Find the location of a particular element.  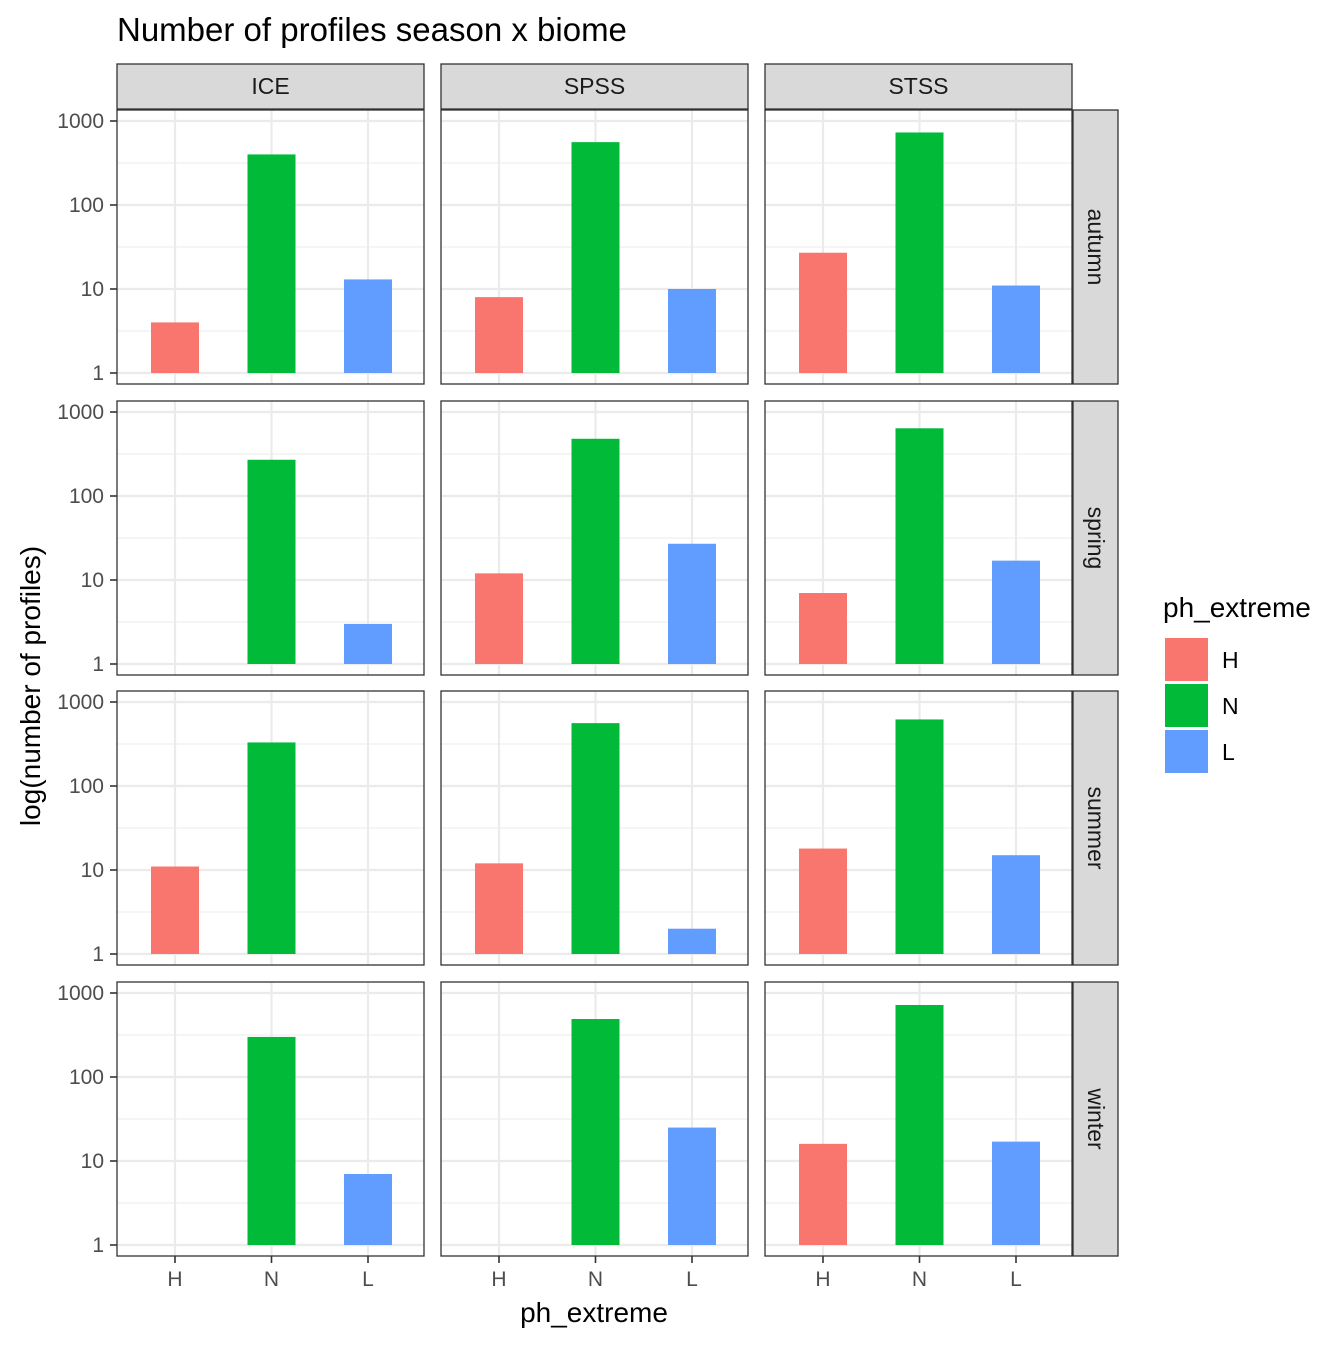

panel-summer-stss is located at coordinates (918, 828).